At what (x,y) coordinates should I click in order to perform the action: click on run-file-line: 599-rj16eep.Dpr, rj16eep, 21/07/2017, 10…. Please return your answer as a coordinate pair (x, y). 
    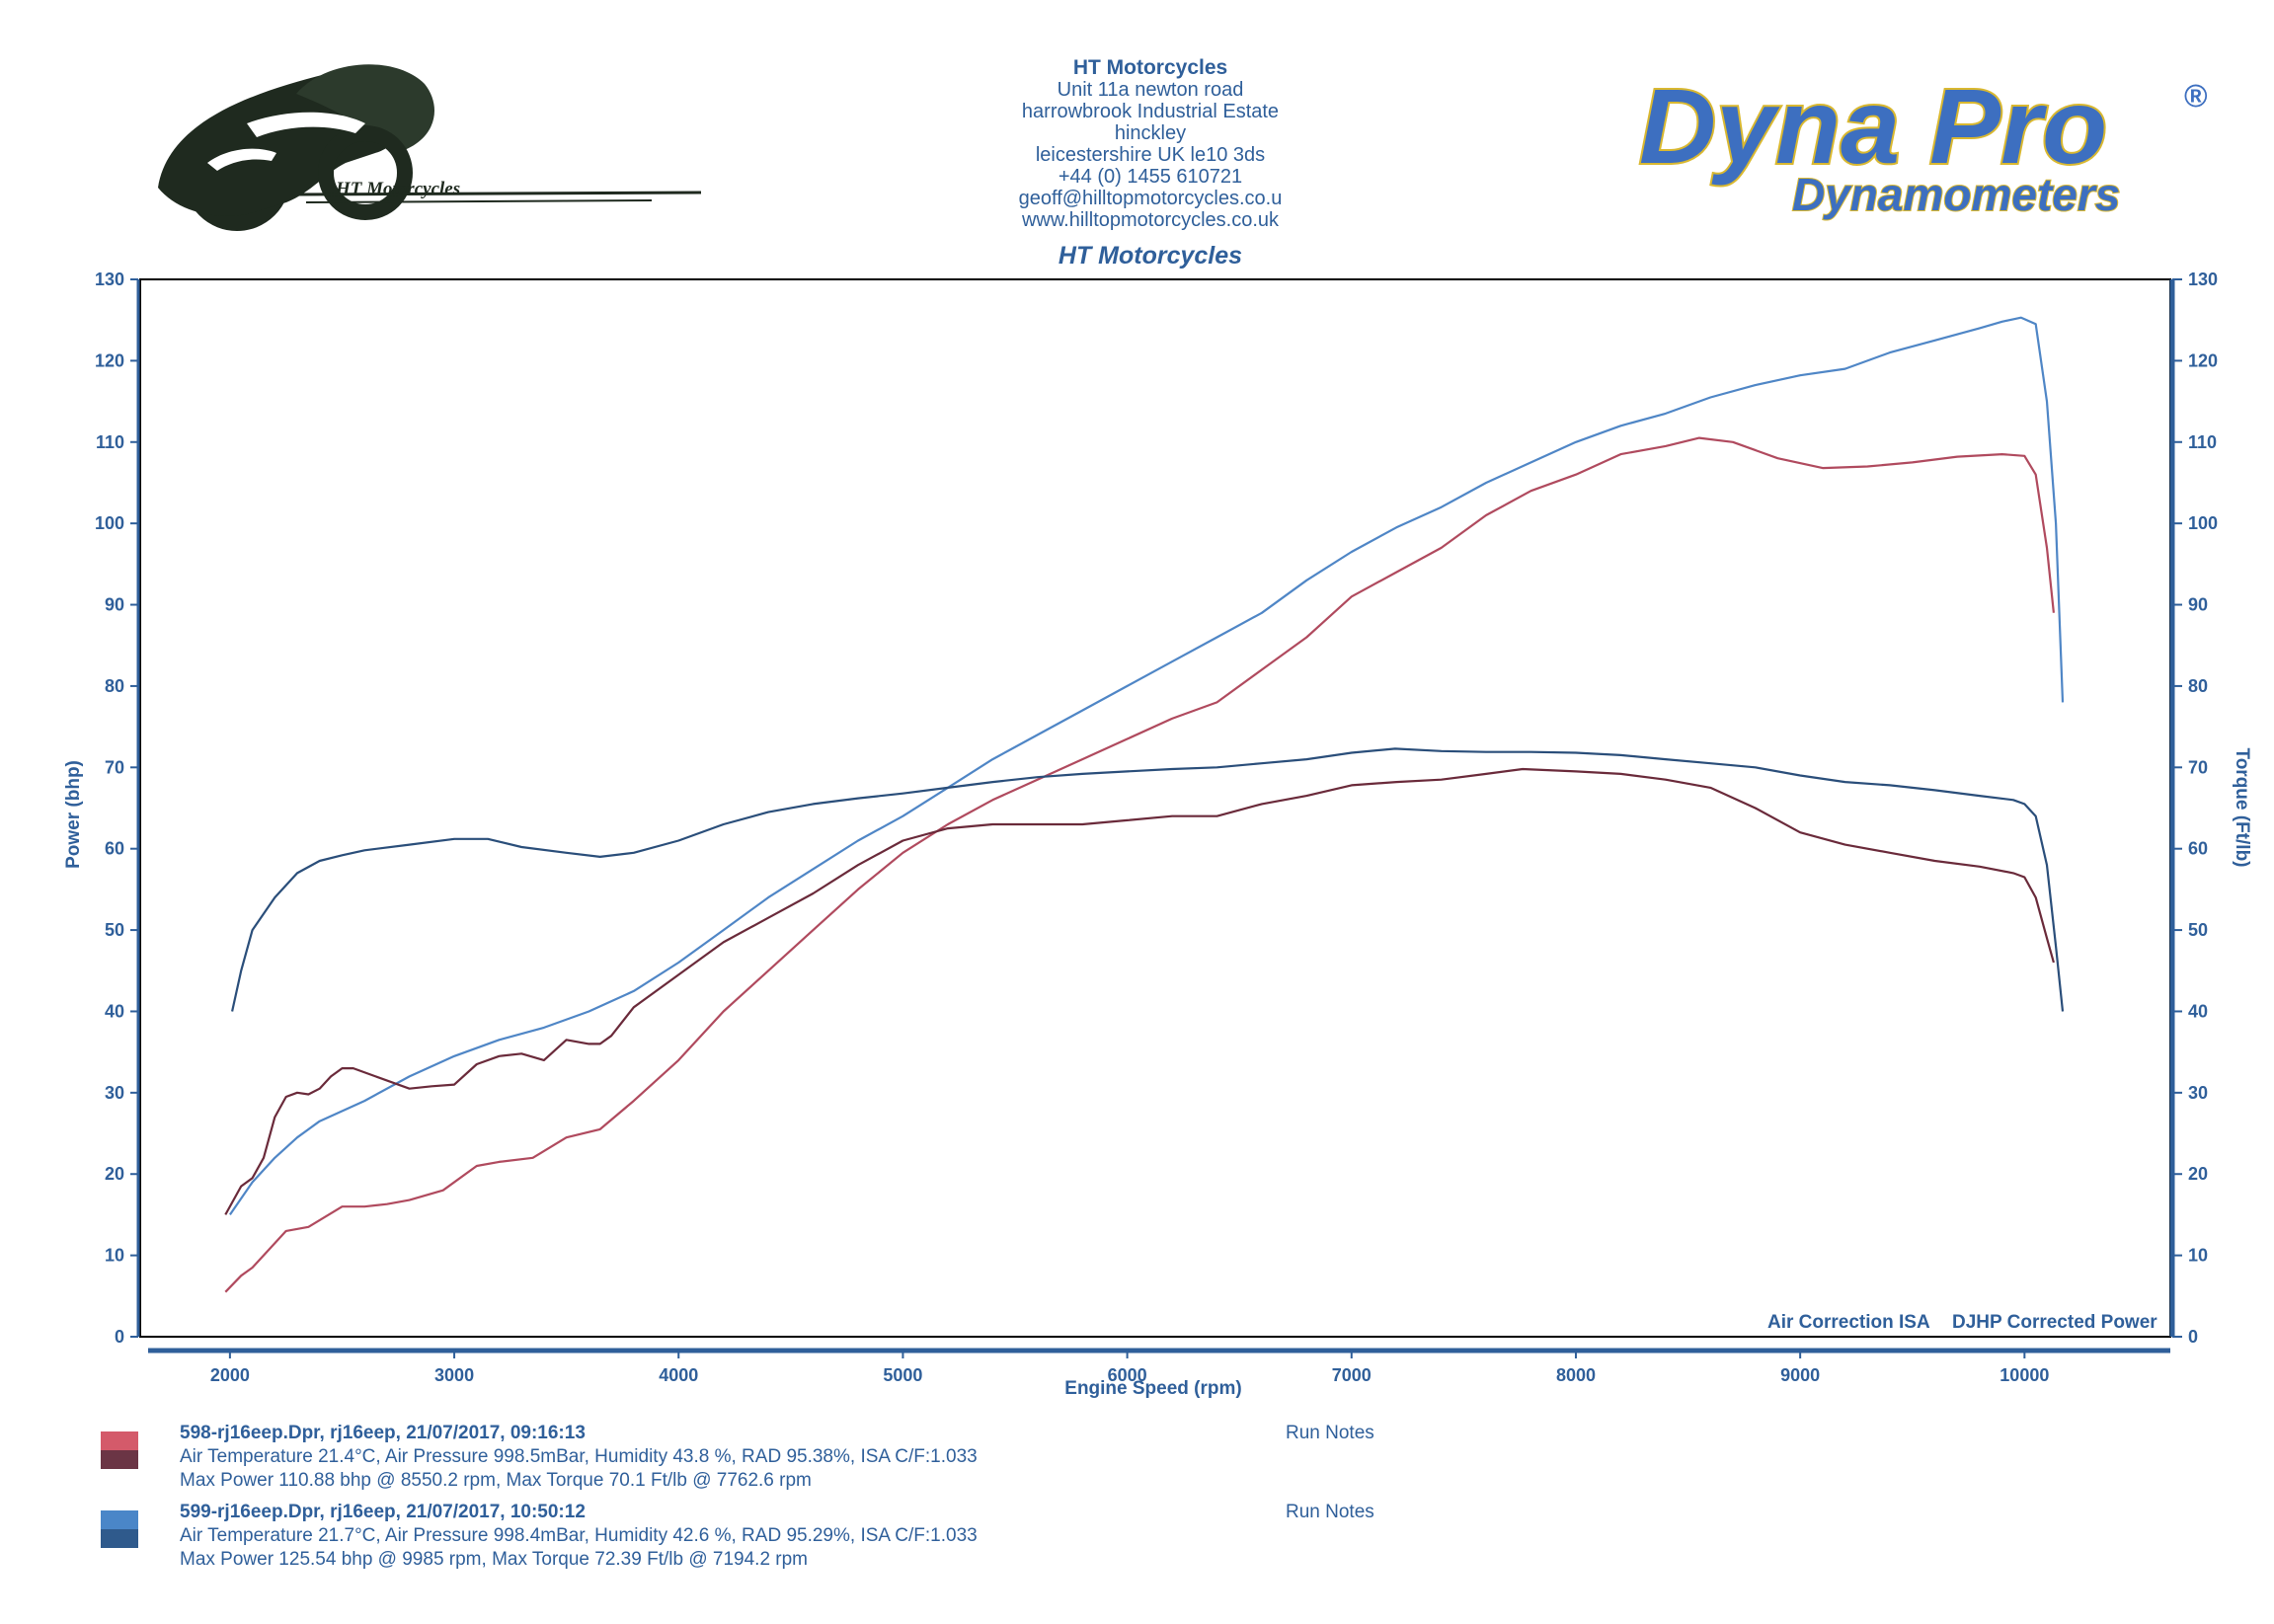
    Looking at the image, I should click on (383, 1512).